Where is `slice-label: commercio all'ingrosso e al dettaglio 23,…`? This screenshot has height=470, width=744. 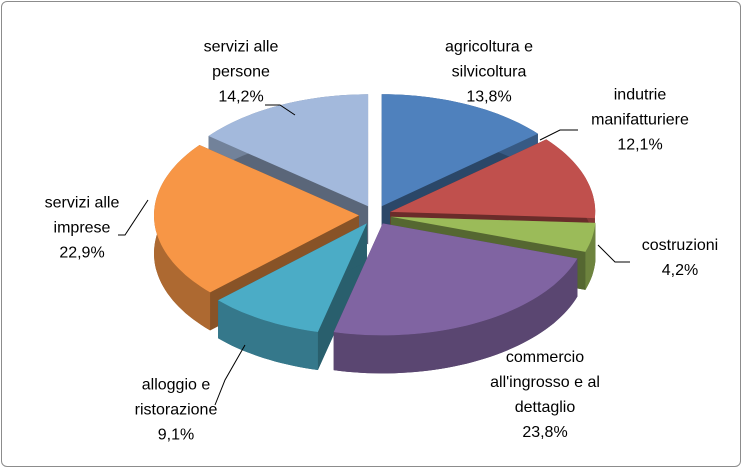
slice-label: commercio all'ingrosso e al dettaglio 23,… is located at coordinates (545, 395).